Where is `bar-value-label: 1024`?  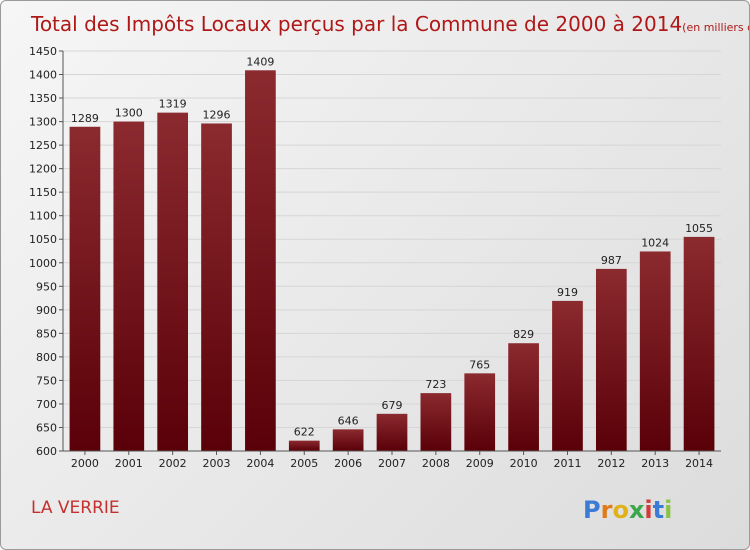 bar-value-label: 1024 is located at coordinates (655, 242).